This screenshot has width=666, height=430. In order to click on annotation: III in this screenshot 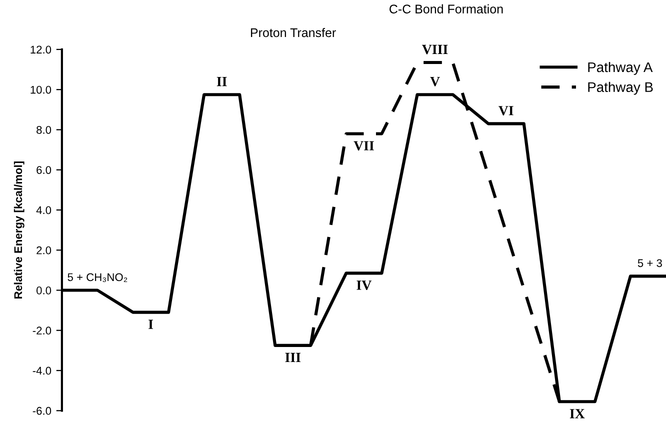, I will do `click(293, 357)`.